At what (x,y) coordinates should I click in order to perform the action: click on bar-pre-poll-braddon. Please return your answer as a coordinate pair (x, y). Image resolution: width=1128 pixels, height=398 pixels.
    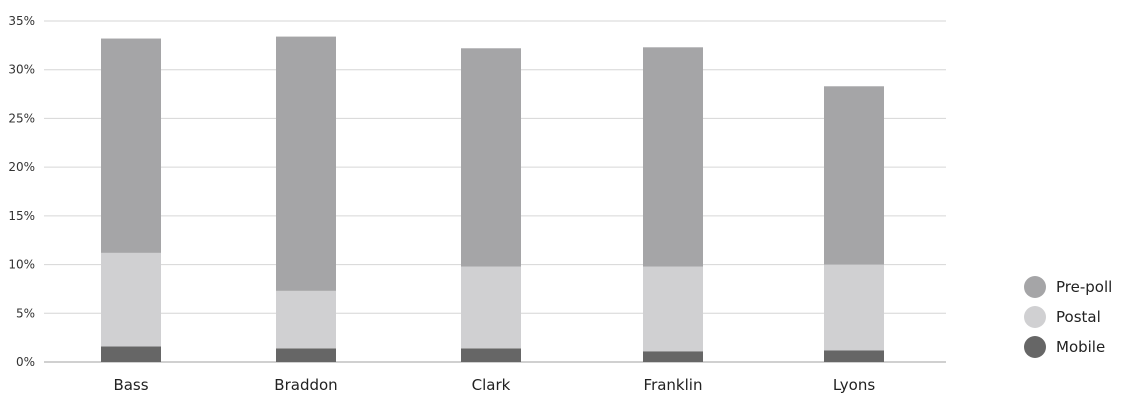
    Looking at the image, I should click on (306, 163).